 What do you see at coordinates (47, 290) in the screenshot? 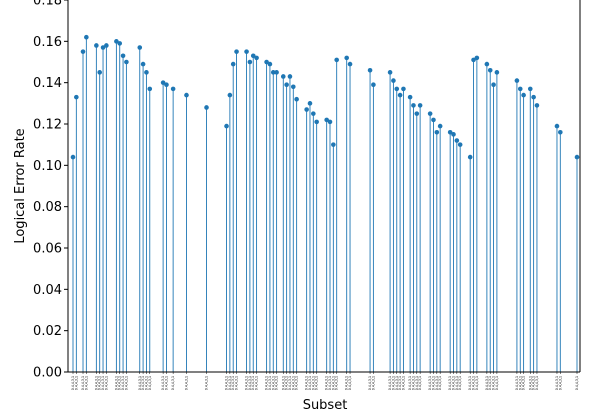
I see `y-tick-label: 0.04` at bounding box center [47, 290].